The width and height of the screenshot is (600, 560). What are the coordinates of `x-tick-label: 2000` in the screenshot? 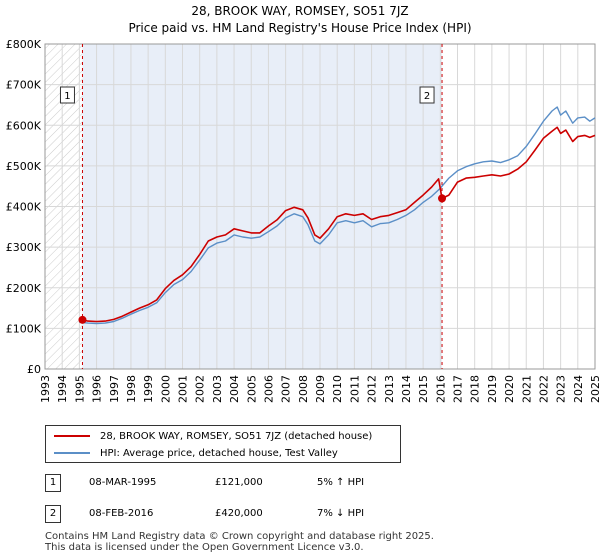 It's located at (165, 389).